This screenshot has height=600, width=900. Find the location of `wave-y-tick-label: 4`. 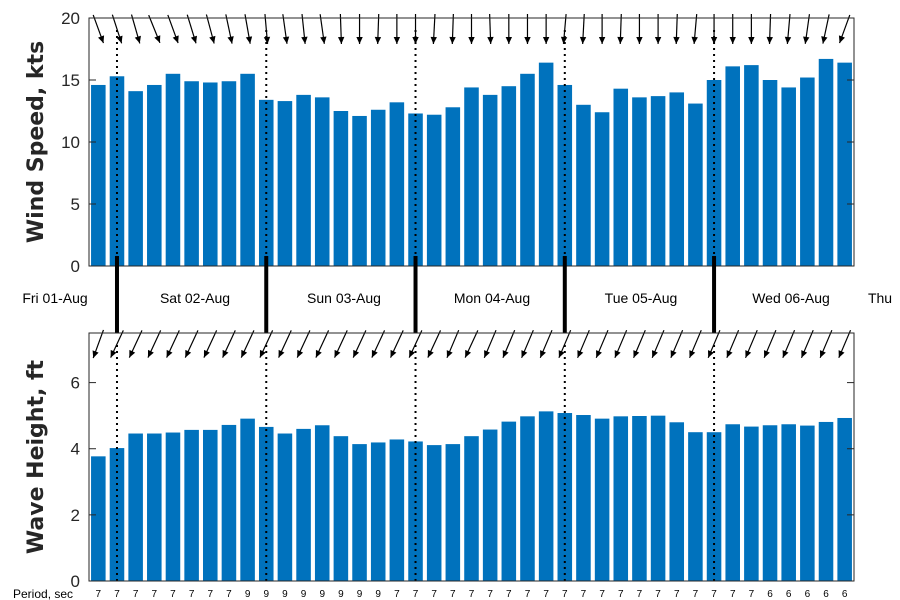

wave-y-tick-label: 4 is located at coordinates (75, 449).